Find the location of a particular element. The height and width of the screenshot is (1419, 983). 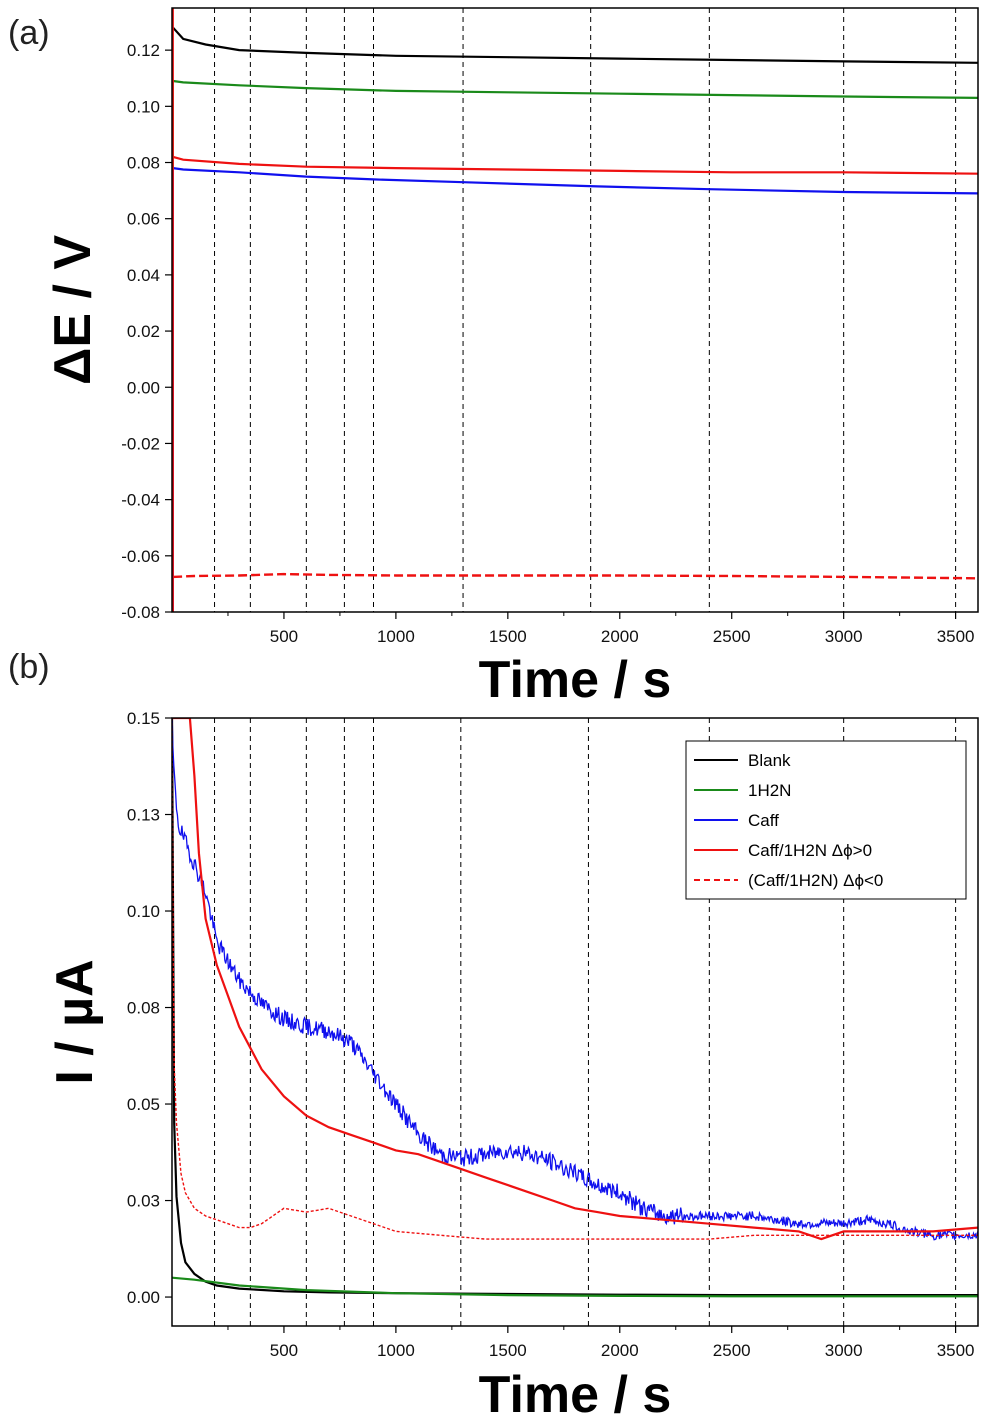

legend-label-caff-1h2n-0: (Caff/1H2N) Δϕ<0 is located at coordinates (815, 880).